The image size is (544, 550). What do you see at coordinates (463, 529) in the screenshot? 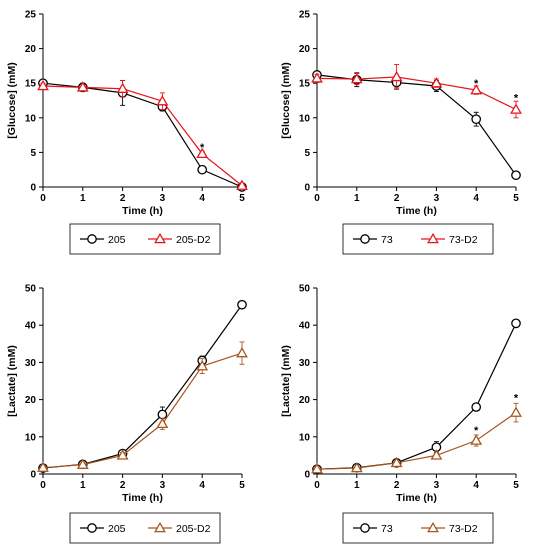
I see `legend-label: 73-D2` at bounding box center [463, 529].